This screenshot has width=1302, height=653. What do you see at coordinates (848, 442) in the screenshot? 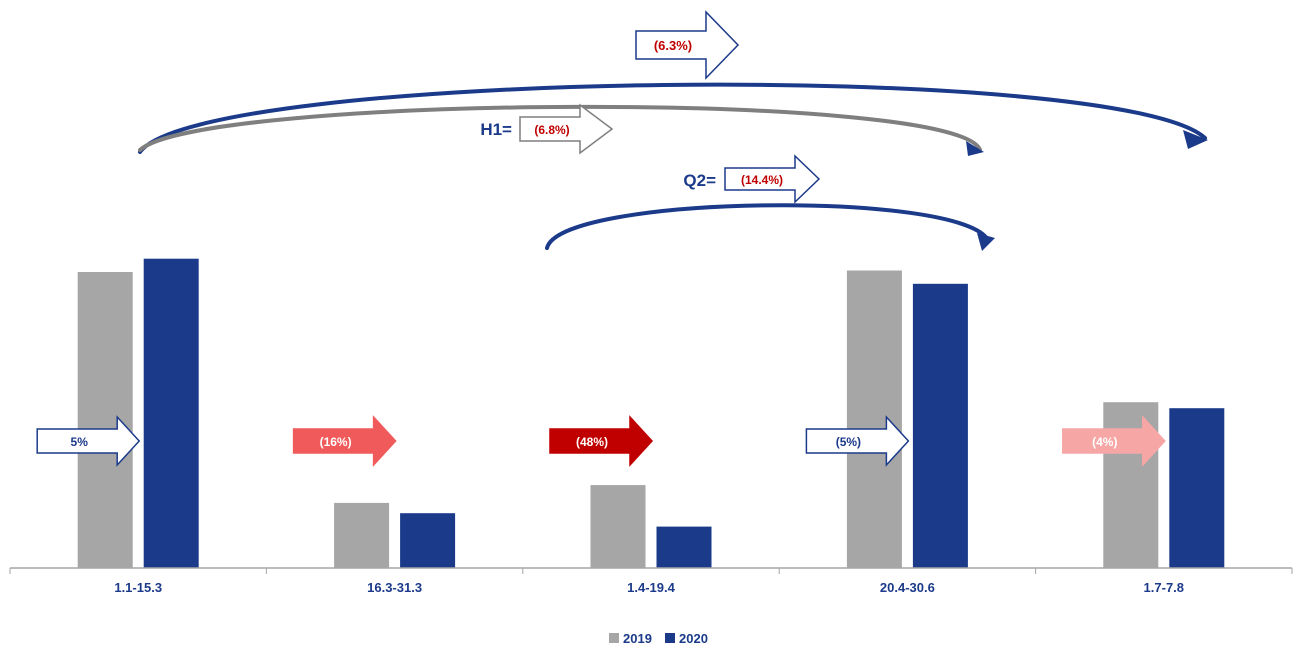
I see `change-arrow-label: (5%)` at bounding box center [848, 442].